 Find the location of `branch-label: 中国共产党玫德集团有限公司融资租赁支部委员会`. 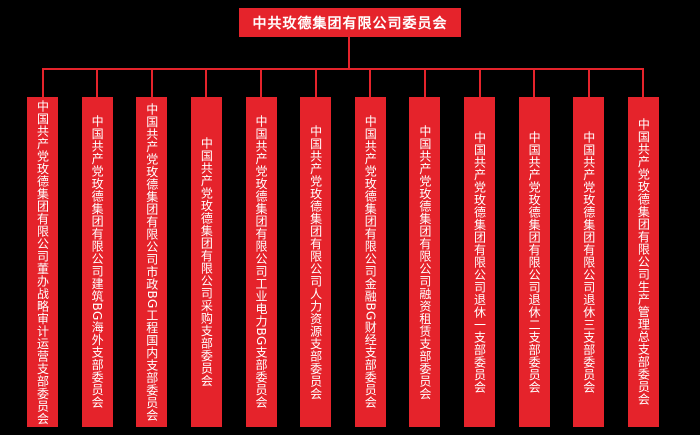

branch-label: 中国共产党玫德集团有限公司融资租赁支部委员会 is located at coordinates (424, 262).